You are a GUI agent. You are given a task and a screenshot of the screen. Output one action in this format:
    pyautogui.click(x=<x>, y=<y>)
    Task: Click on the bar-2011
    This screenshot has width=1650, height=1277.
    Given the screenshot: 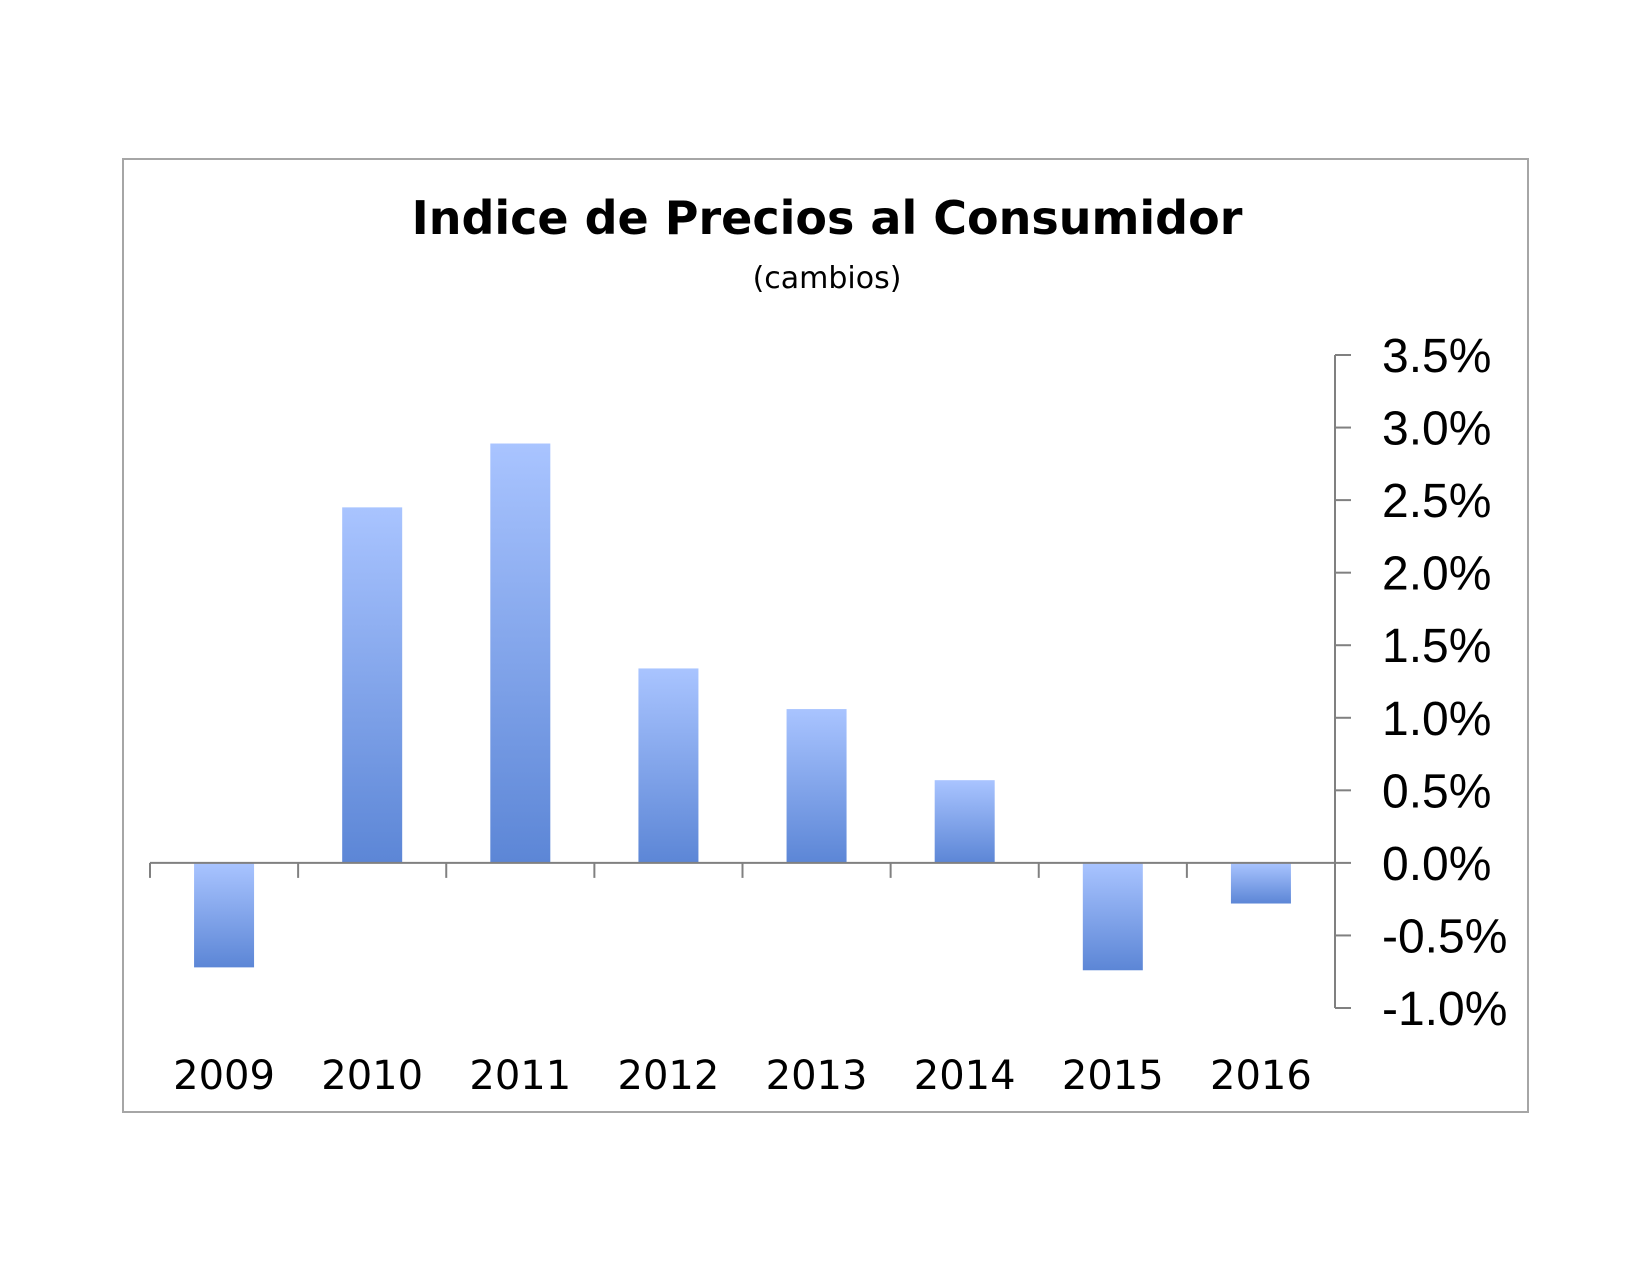 What is the action you would take?
    pyautogui.click(x=520, y=653)
    